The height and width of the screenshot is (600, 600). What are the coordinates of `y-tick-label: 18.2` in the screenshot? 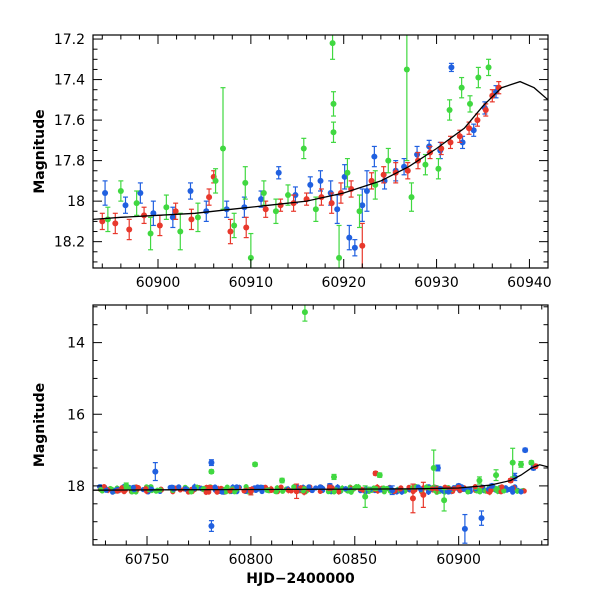 It's located at (69, 243).